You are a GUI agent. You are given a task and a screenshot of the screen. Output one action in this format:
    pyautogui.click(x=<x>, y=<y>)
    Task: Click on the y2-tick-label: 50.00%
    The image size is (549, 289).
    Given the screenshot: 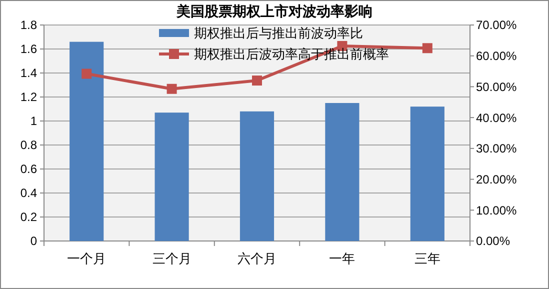 What is the action you would take?
    pyautogui.click(x=497, y=87)
    